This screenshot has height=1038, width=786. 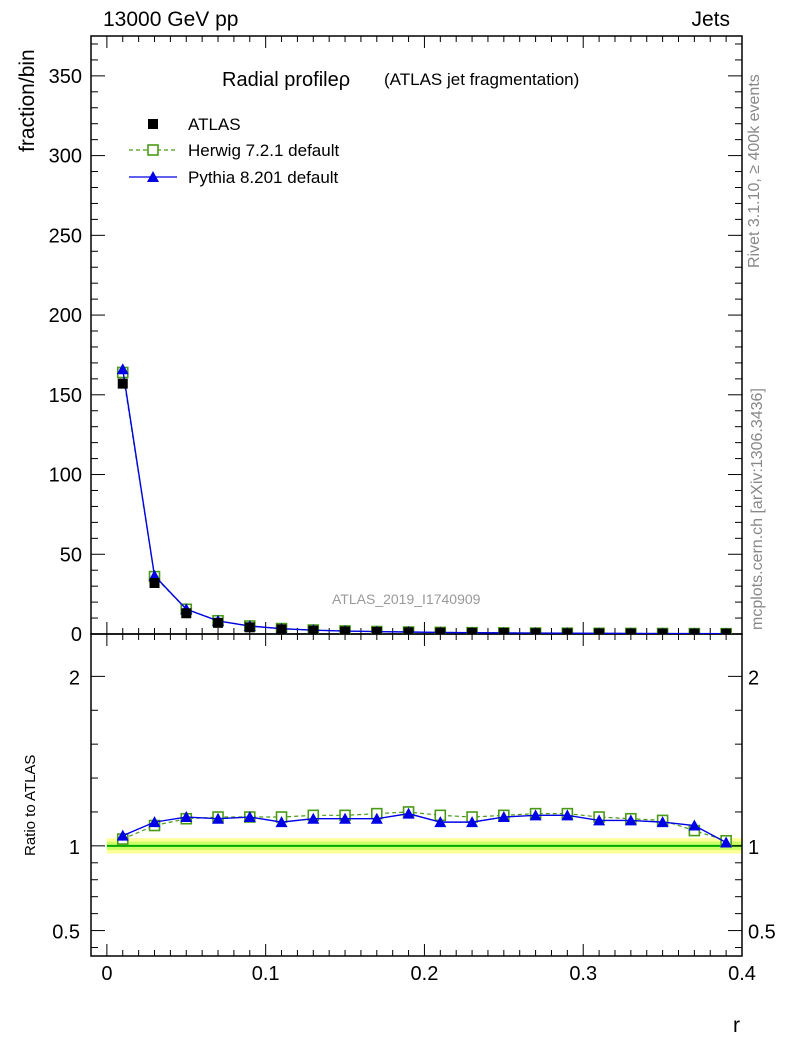 What do you see at coordinates (65, 157) in the screenshot?
I see `upper-y-tick-label: 300` at bounding box center [65, 157].